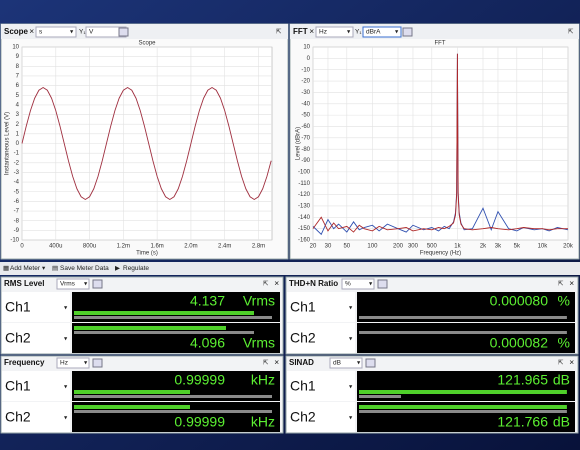 Image resolution: width=580 pixels, height=450 pixels. Describe the element at coordinates (564, 301) in the screenshot. I see `reading-unit: %` at that location.